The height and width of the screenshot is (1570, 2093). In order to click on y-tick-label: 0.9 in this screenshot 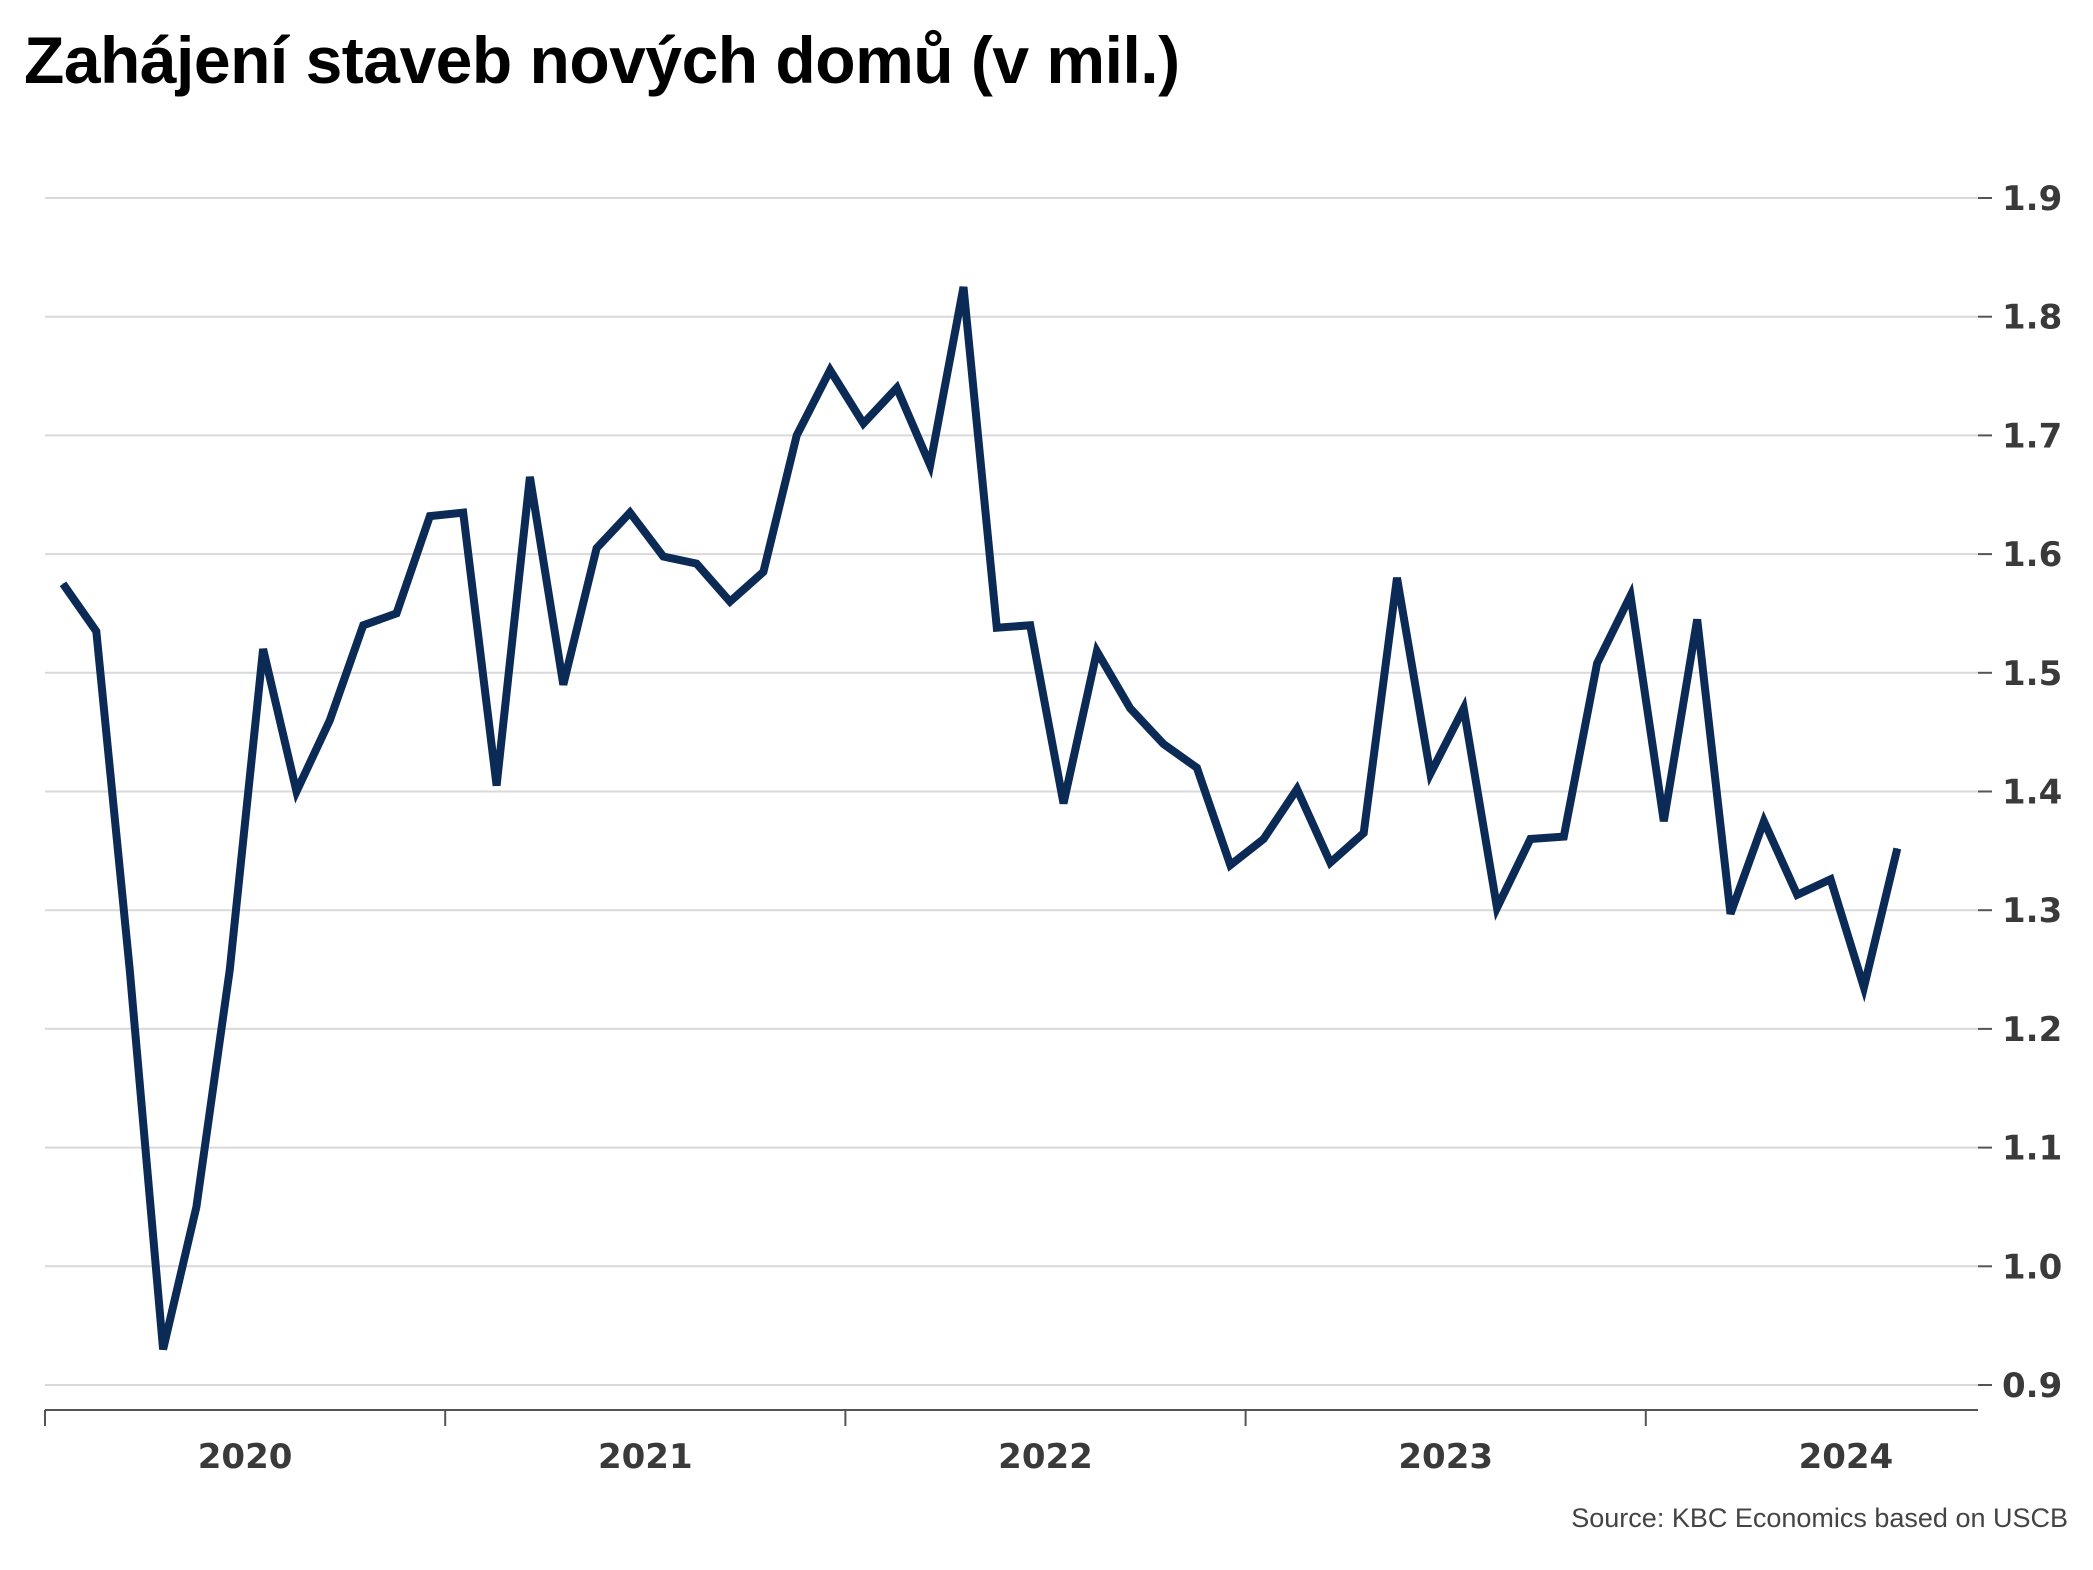, I will do `click(2032, 1386)`.